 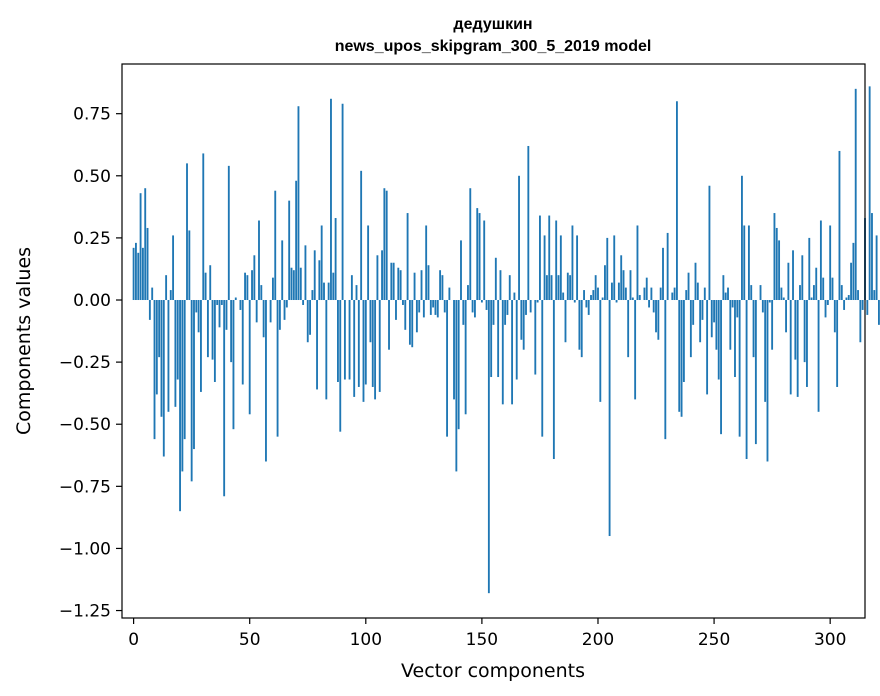 What do you see at coordinates (482, 640) in the screenshot?
I see `x-tick-label: 150` at bounding box center [482, 640].